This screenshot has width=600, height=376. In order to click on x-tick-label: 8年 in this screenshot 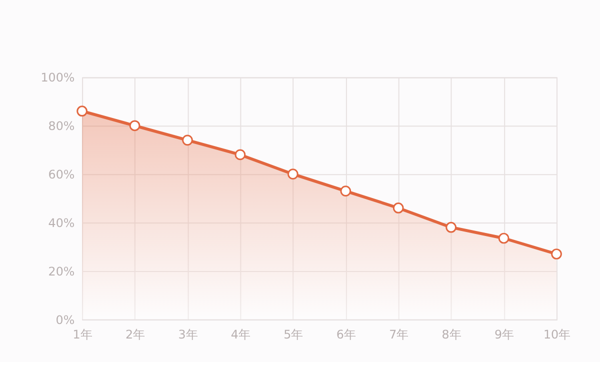, I will do `click(452, 335)`.